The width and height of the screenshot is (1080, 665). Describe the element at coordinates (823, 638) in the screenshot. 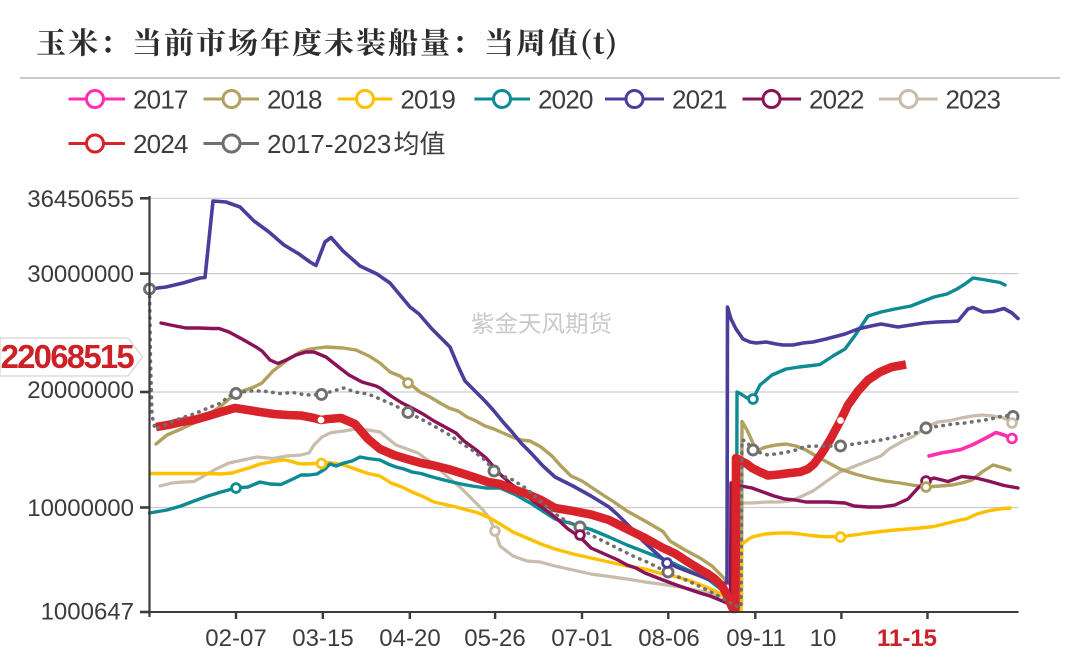

I see `svg-text: 10` at that location.